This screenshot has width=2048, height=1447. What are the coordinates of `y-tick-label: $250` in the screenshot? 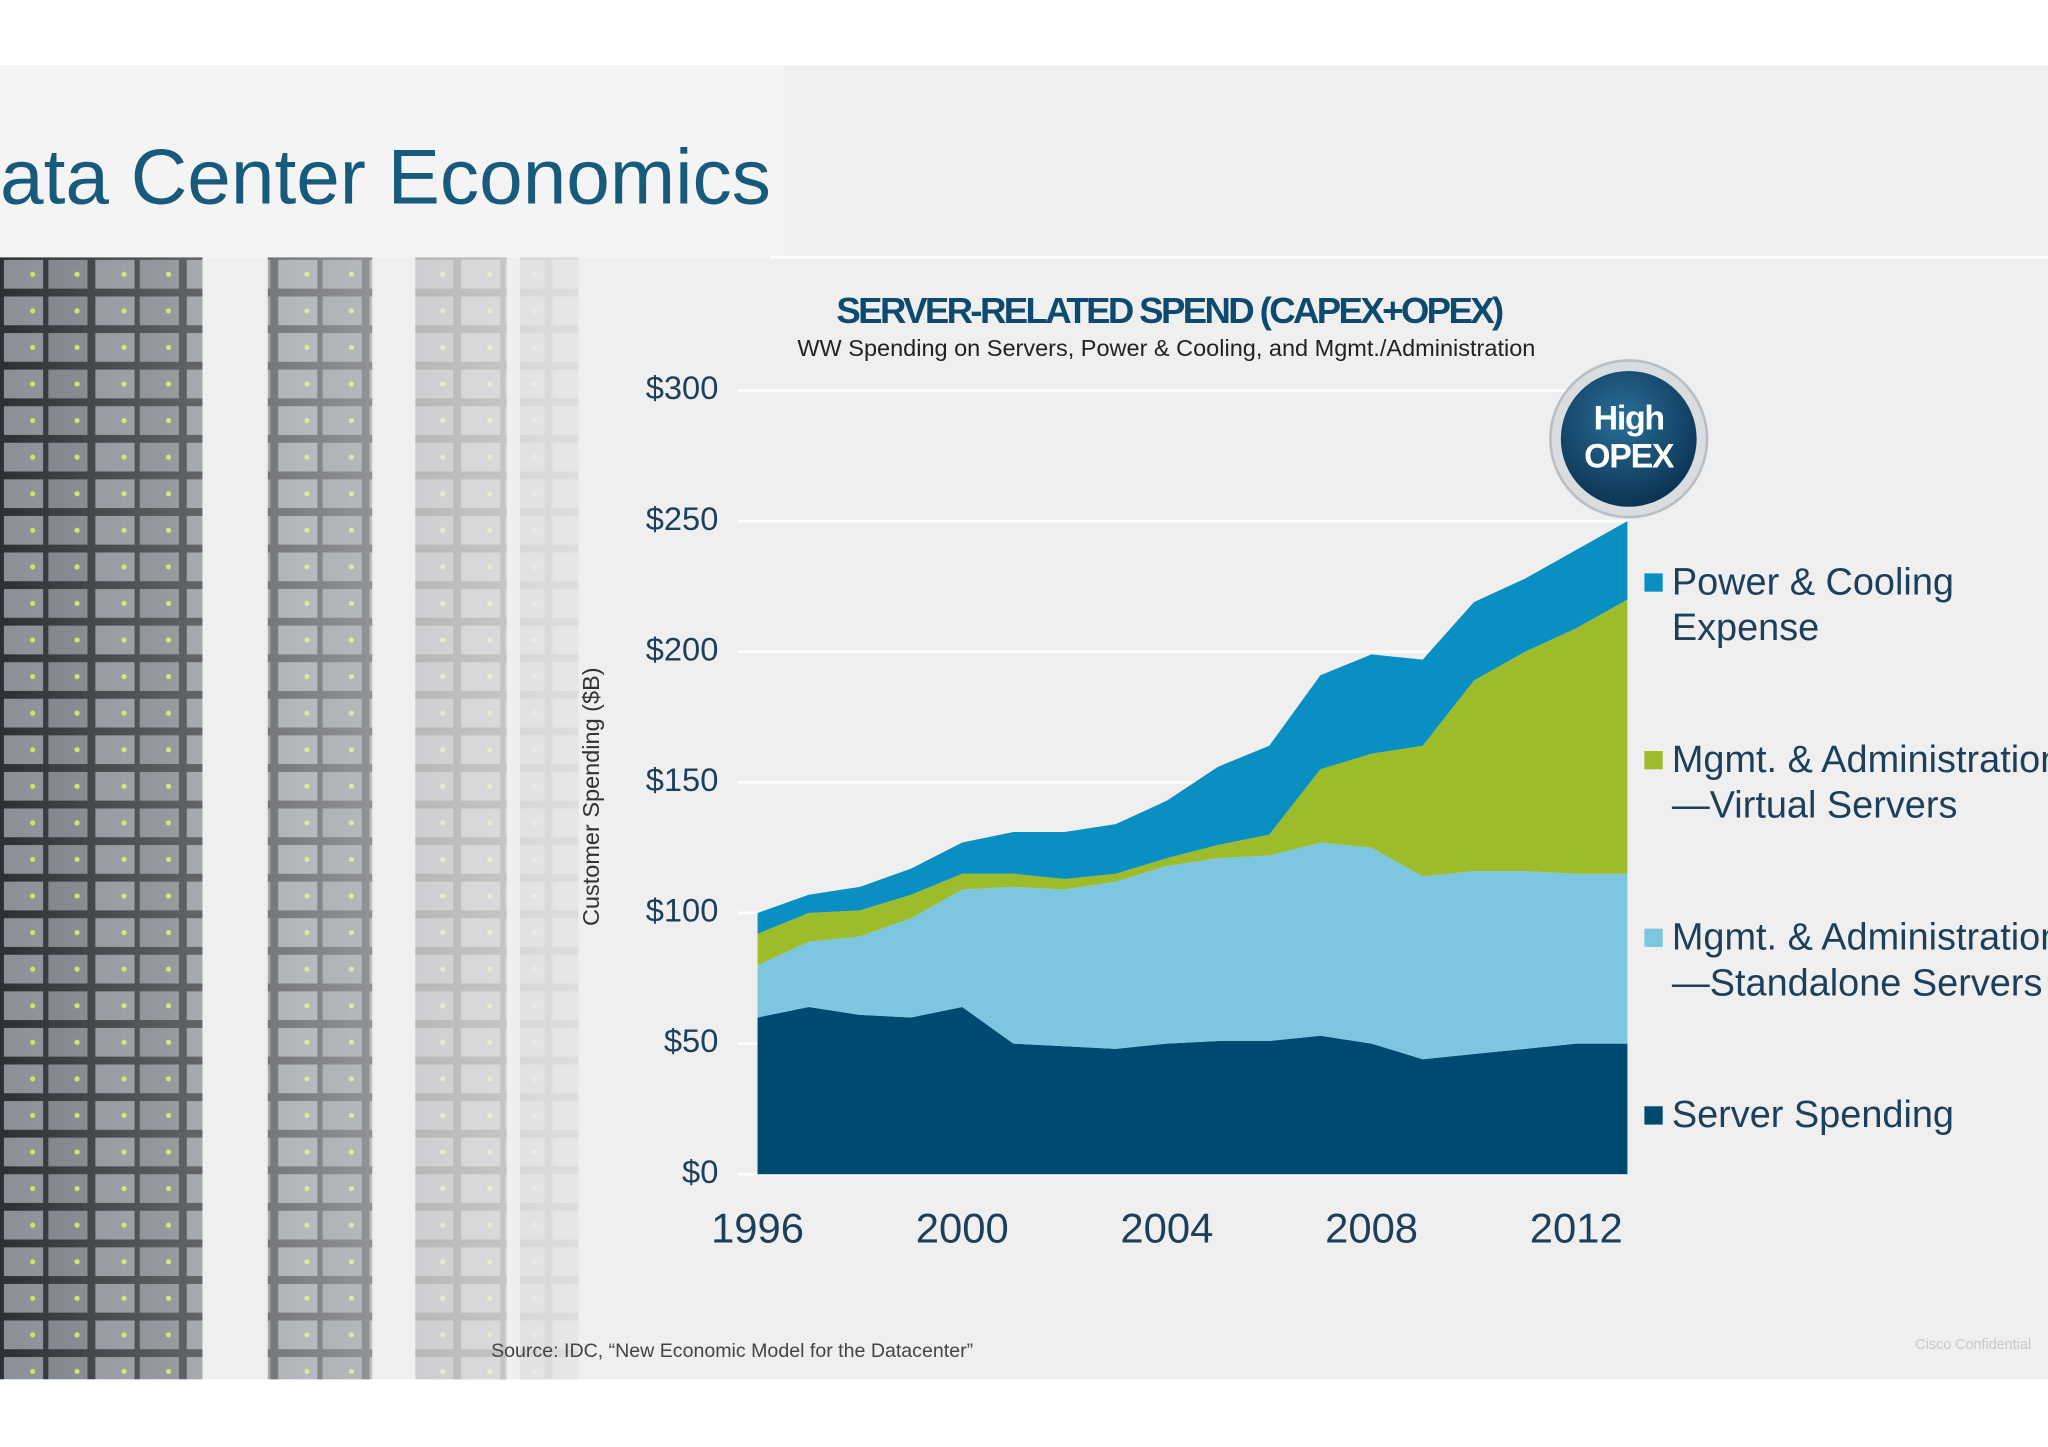 It's located at (682, 518).